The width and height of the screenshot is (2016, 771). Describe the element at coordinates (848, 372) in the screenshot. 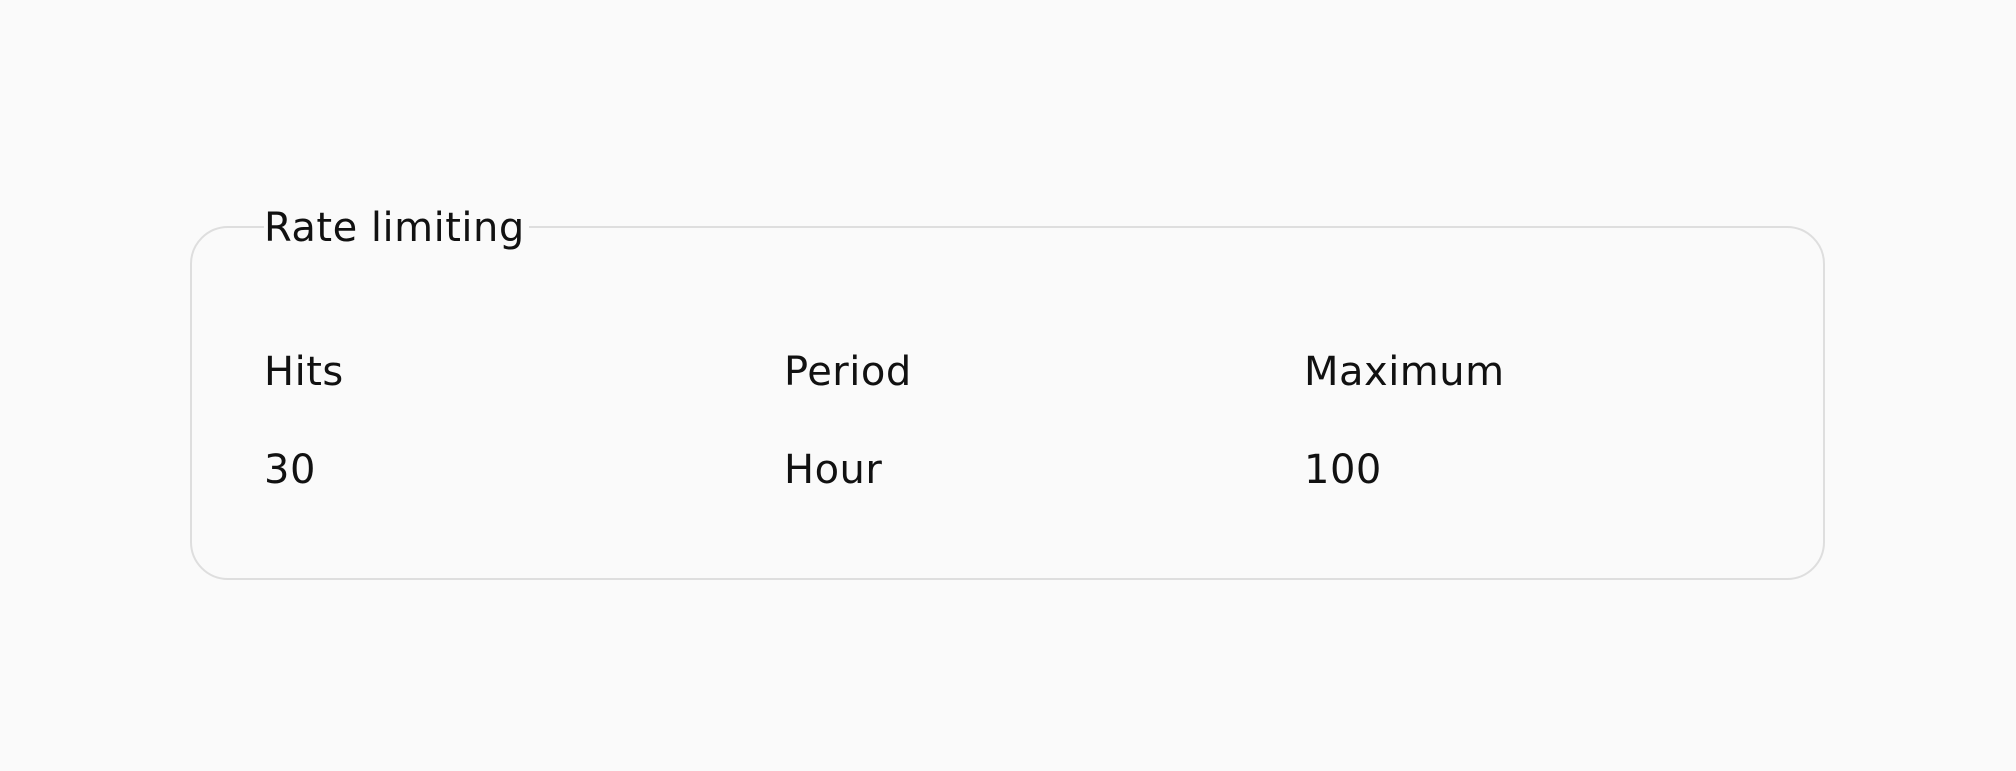

I see `period-label: Period` at that location.